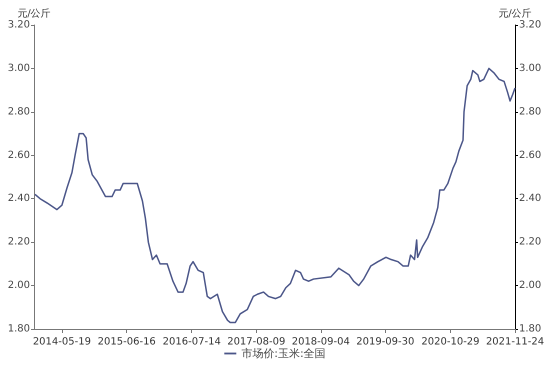 Image resolution: width=550 pixels, height=366 pixels. Describe the element at coordinates (191, 342) in the screenshot. I see `x-tick-label: 2016-07-14` at that location.